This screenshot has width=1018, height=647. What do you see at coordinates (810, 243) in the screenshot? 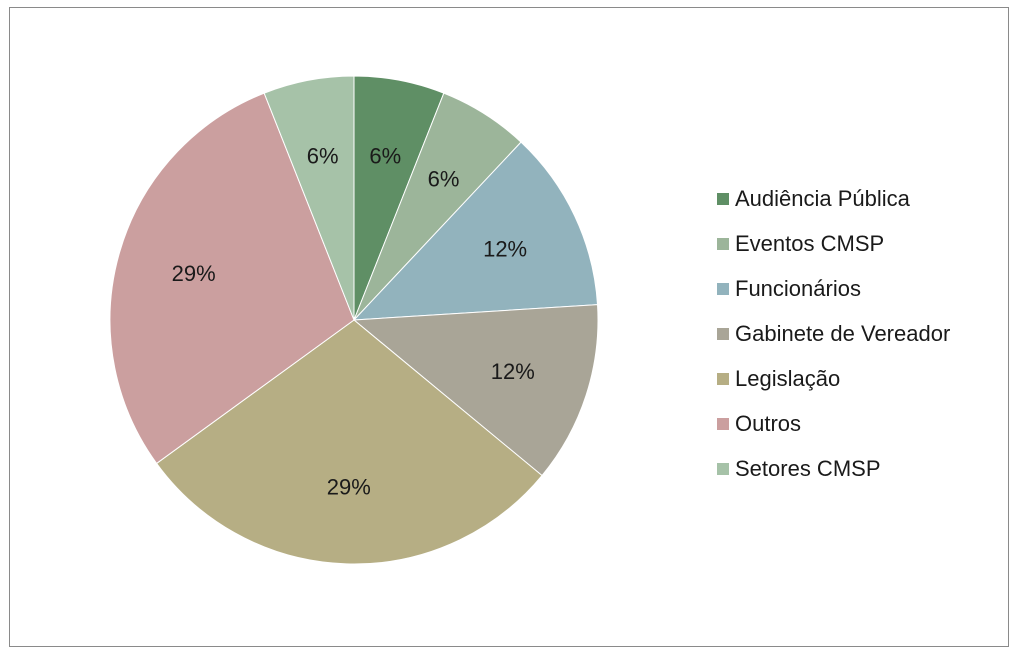
I see `legend-label: Eventos CMSP` at bounding box center [810, 243].